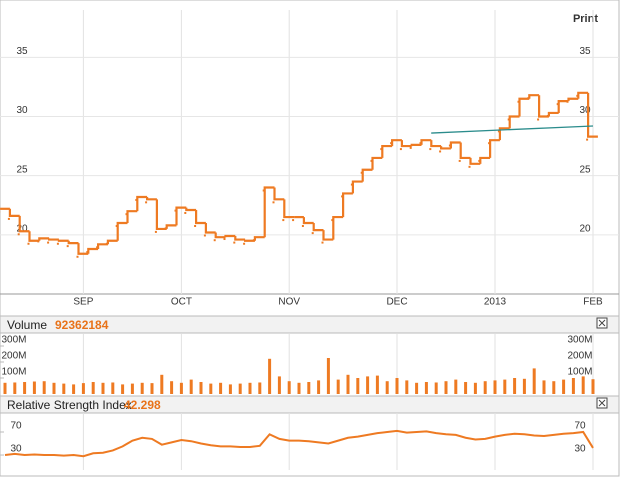 The height and width of the screenshot is (477, 620). What do you see at coordinates (299, 443) in the screenshot?
I see `rsi-line` at bounding box center [299, 443].